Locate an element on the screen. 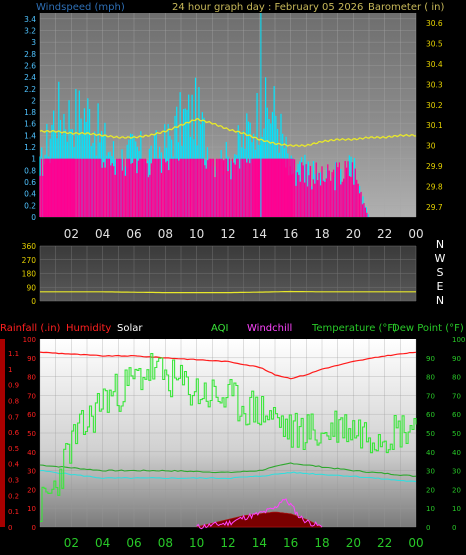  compass-label: S is located at coordinates (440, 272).